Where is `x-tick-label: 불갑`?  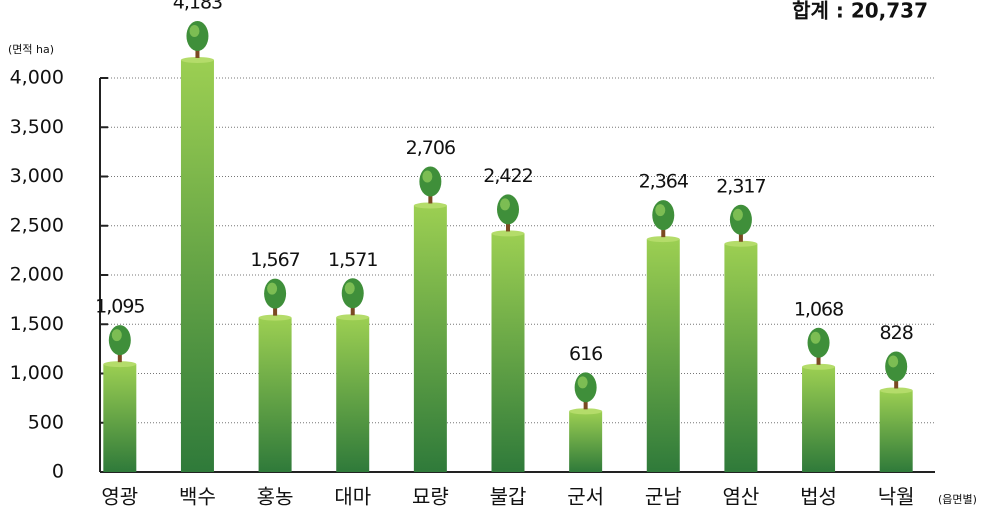 x-tick-label: 불갑 is located at coordinates (508, 497).